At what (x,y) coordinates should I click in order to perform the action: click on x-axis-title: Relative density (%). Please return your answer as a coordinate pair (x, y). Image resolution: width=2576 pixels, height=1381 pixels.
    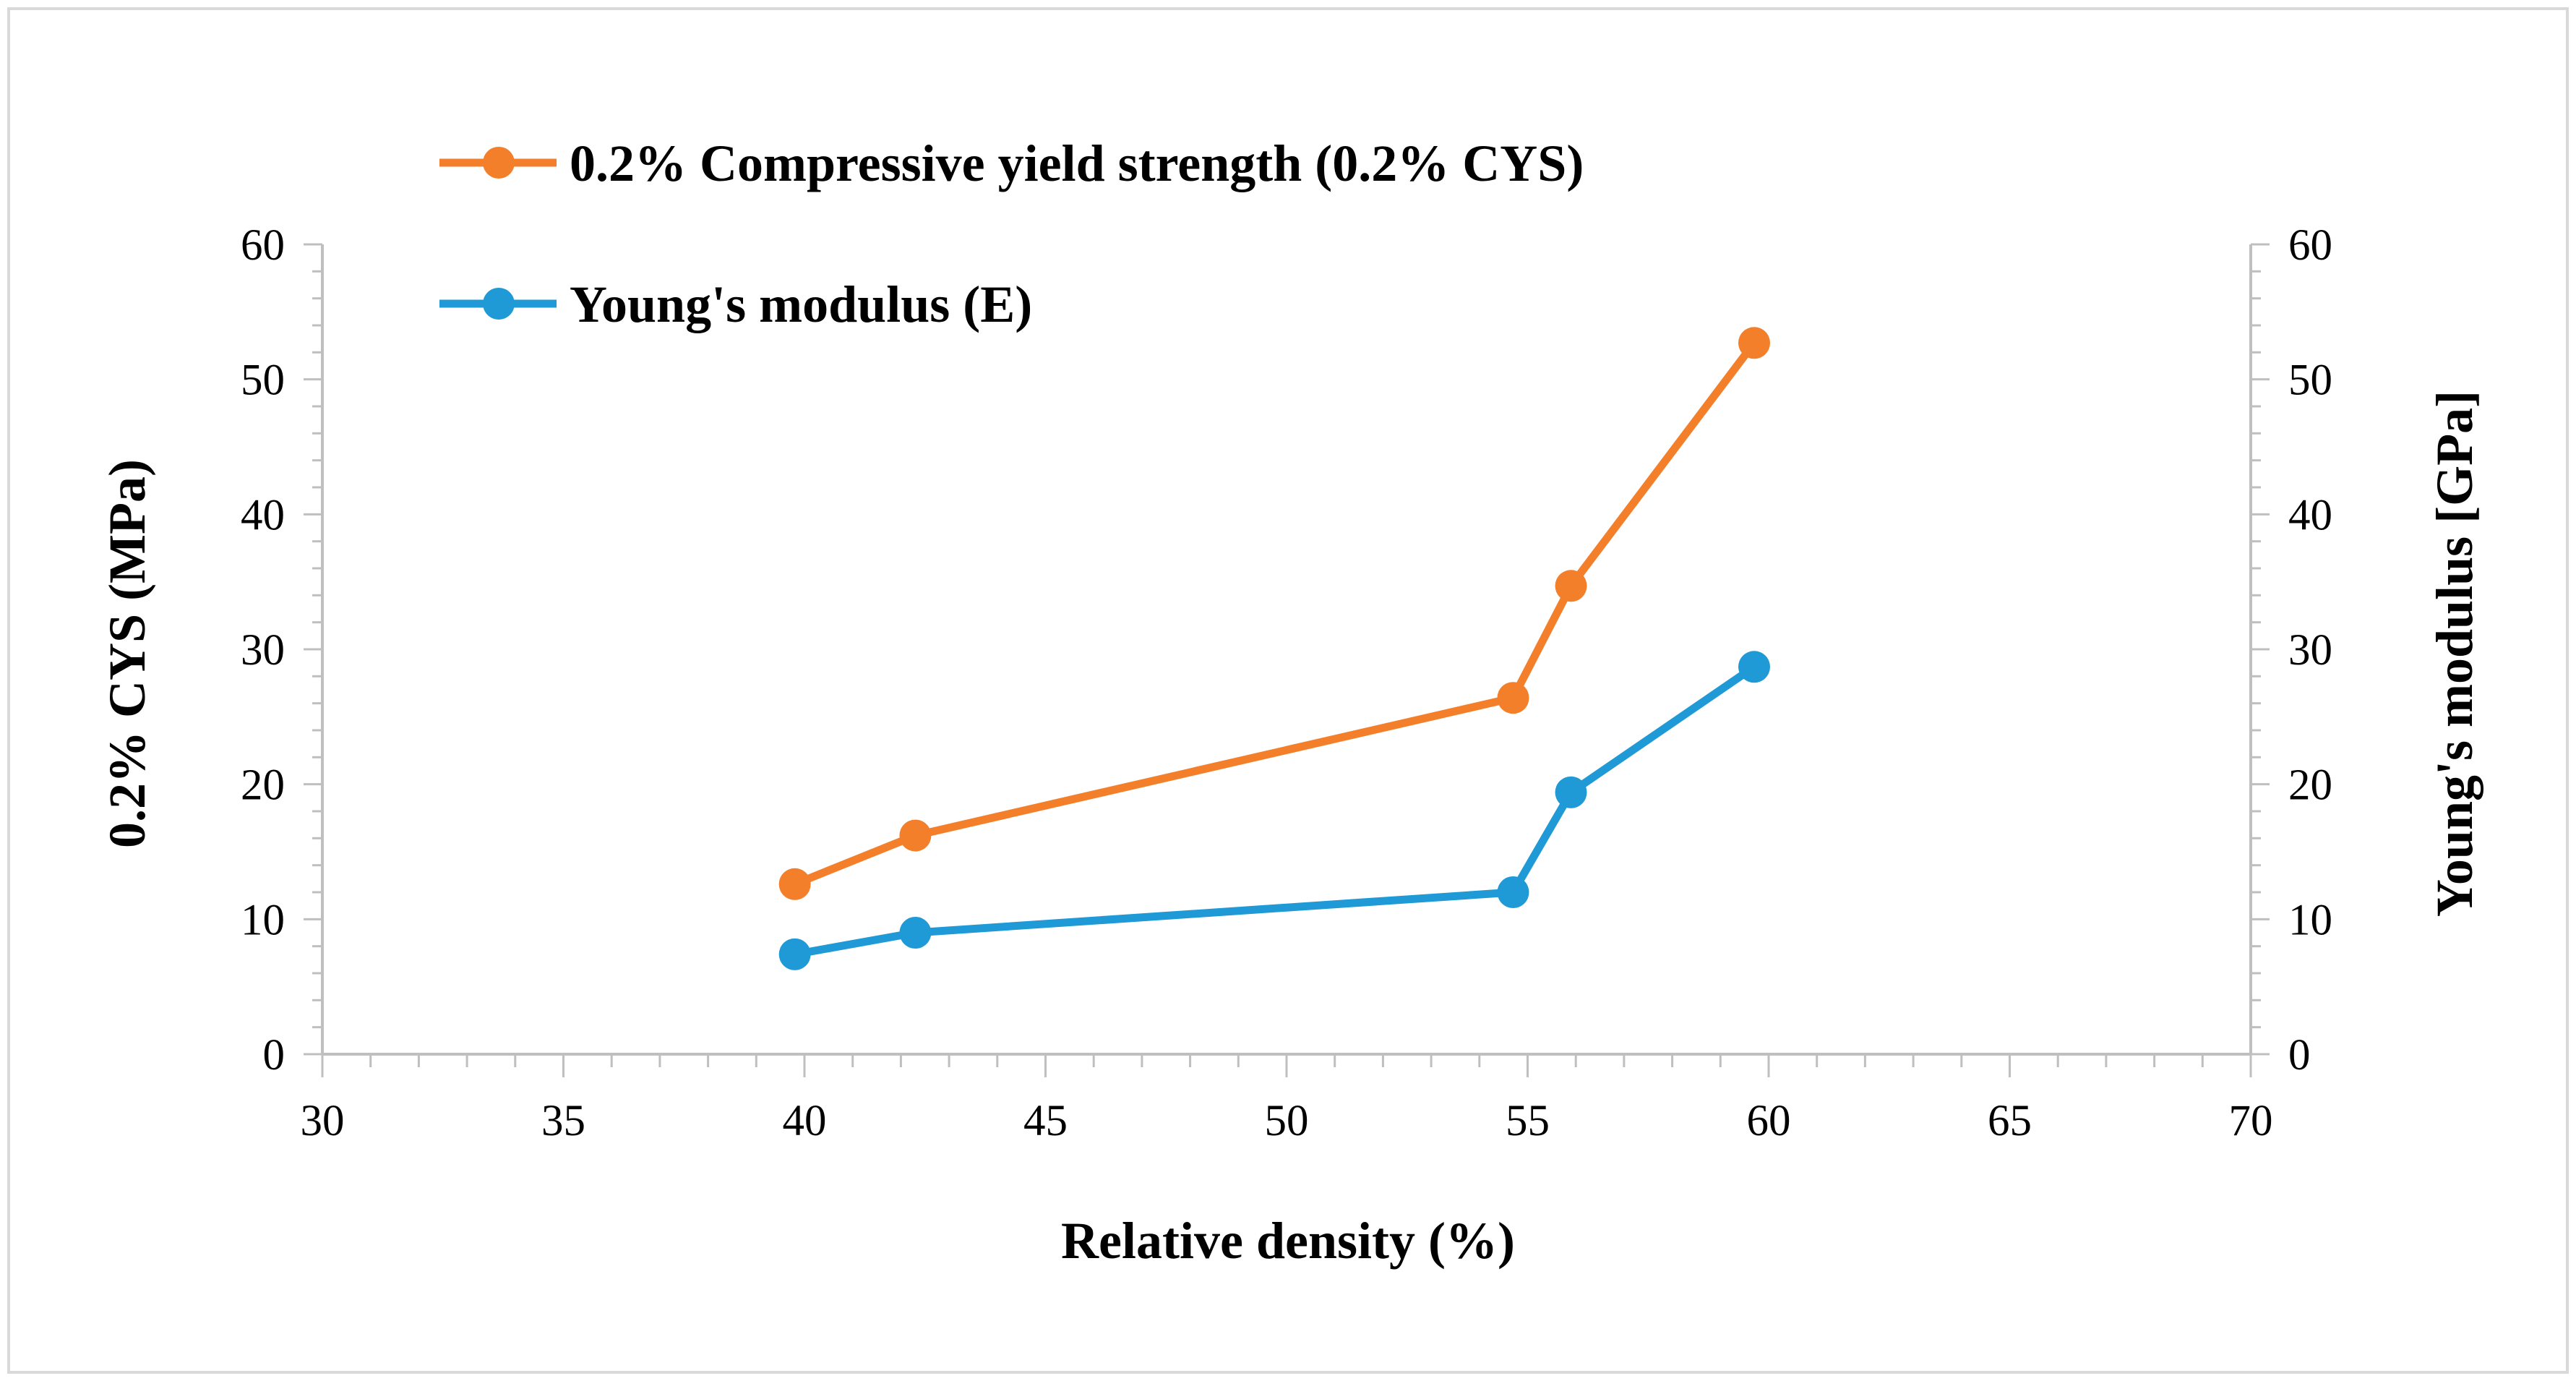
    Looking at the image, I should click on (1288, 1241).